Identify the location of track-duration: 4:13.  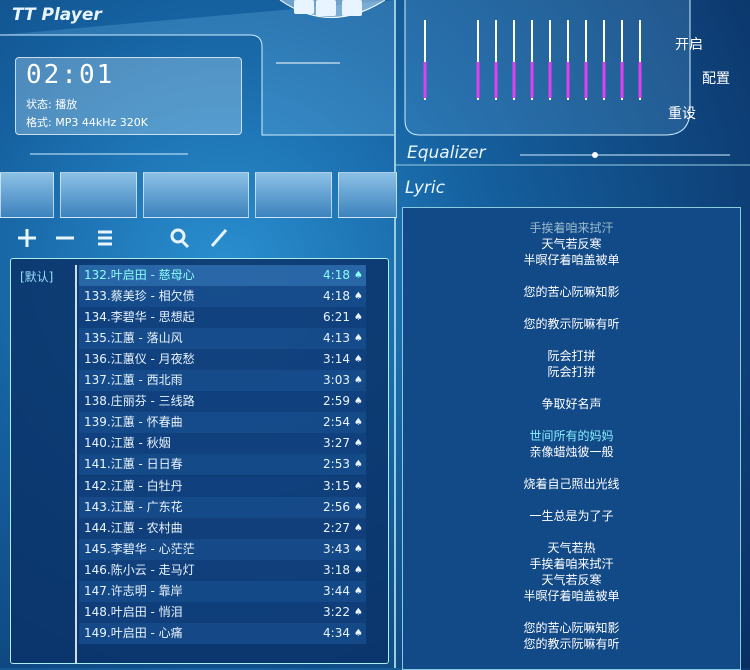
(336, 338).